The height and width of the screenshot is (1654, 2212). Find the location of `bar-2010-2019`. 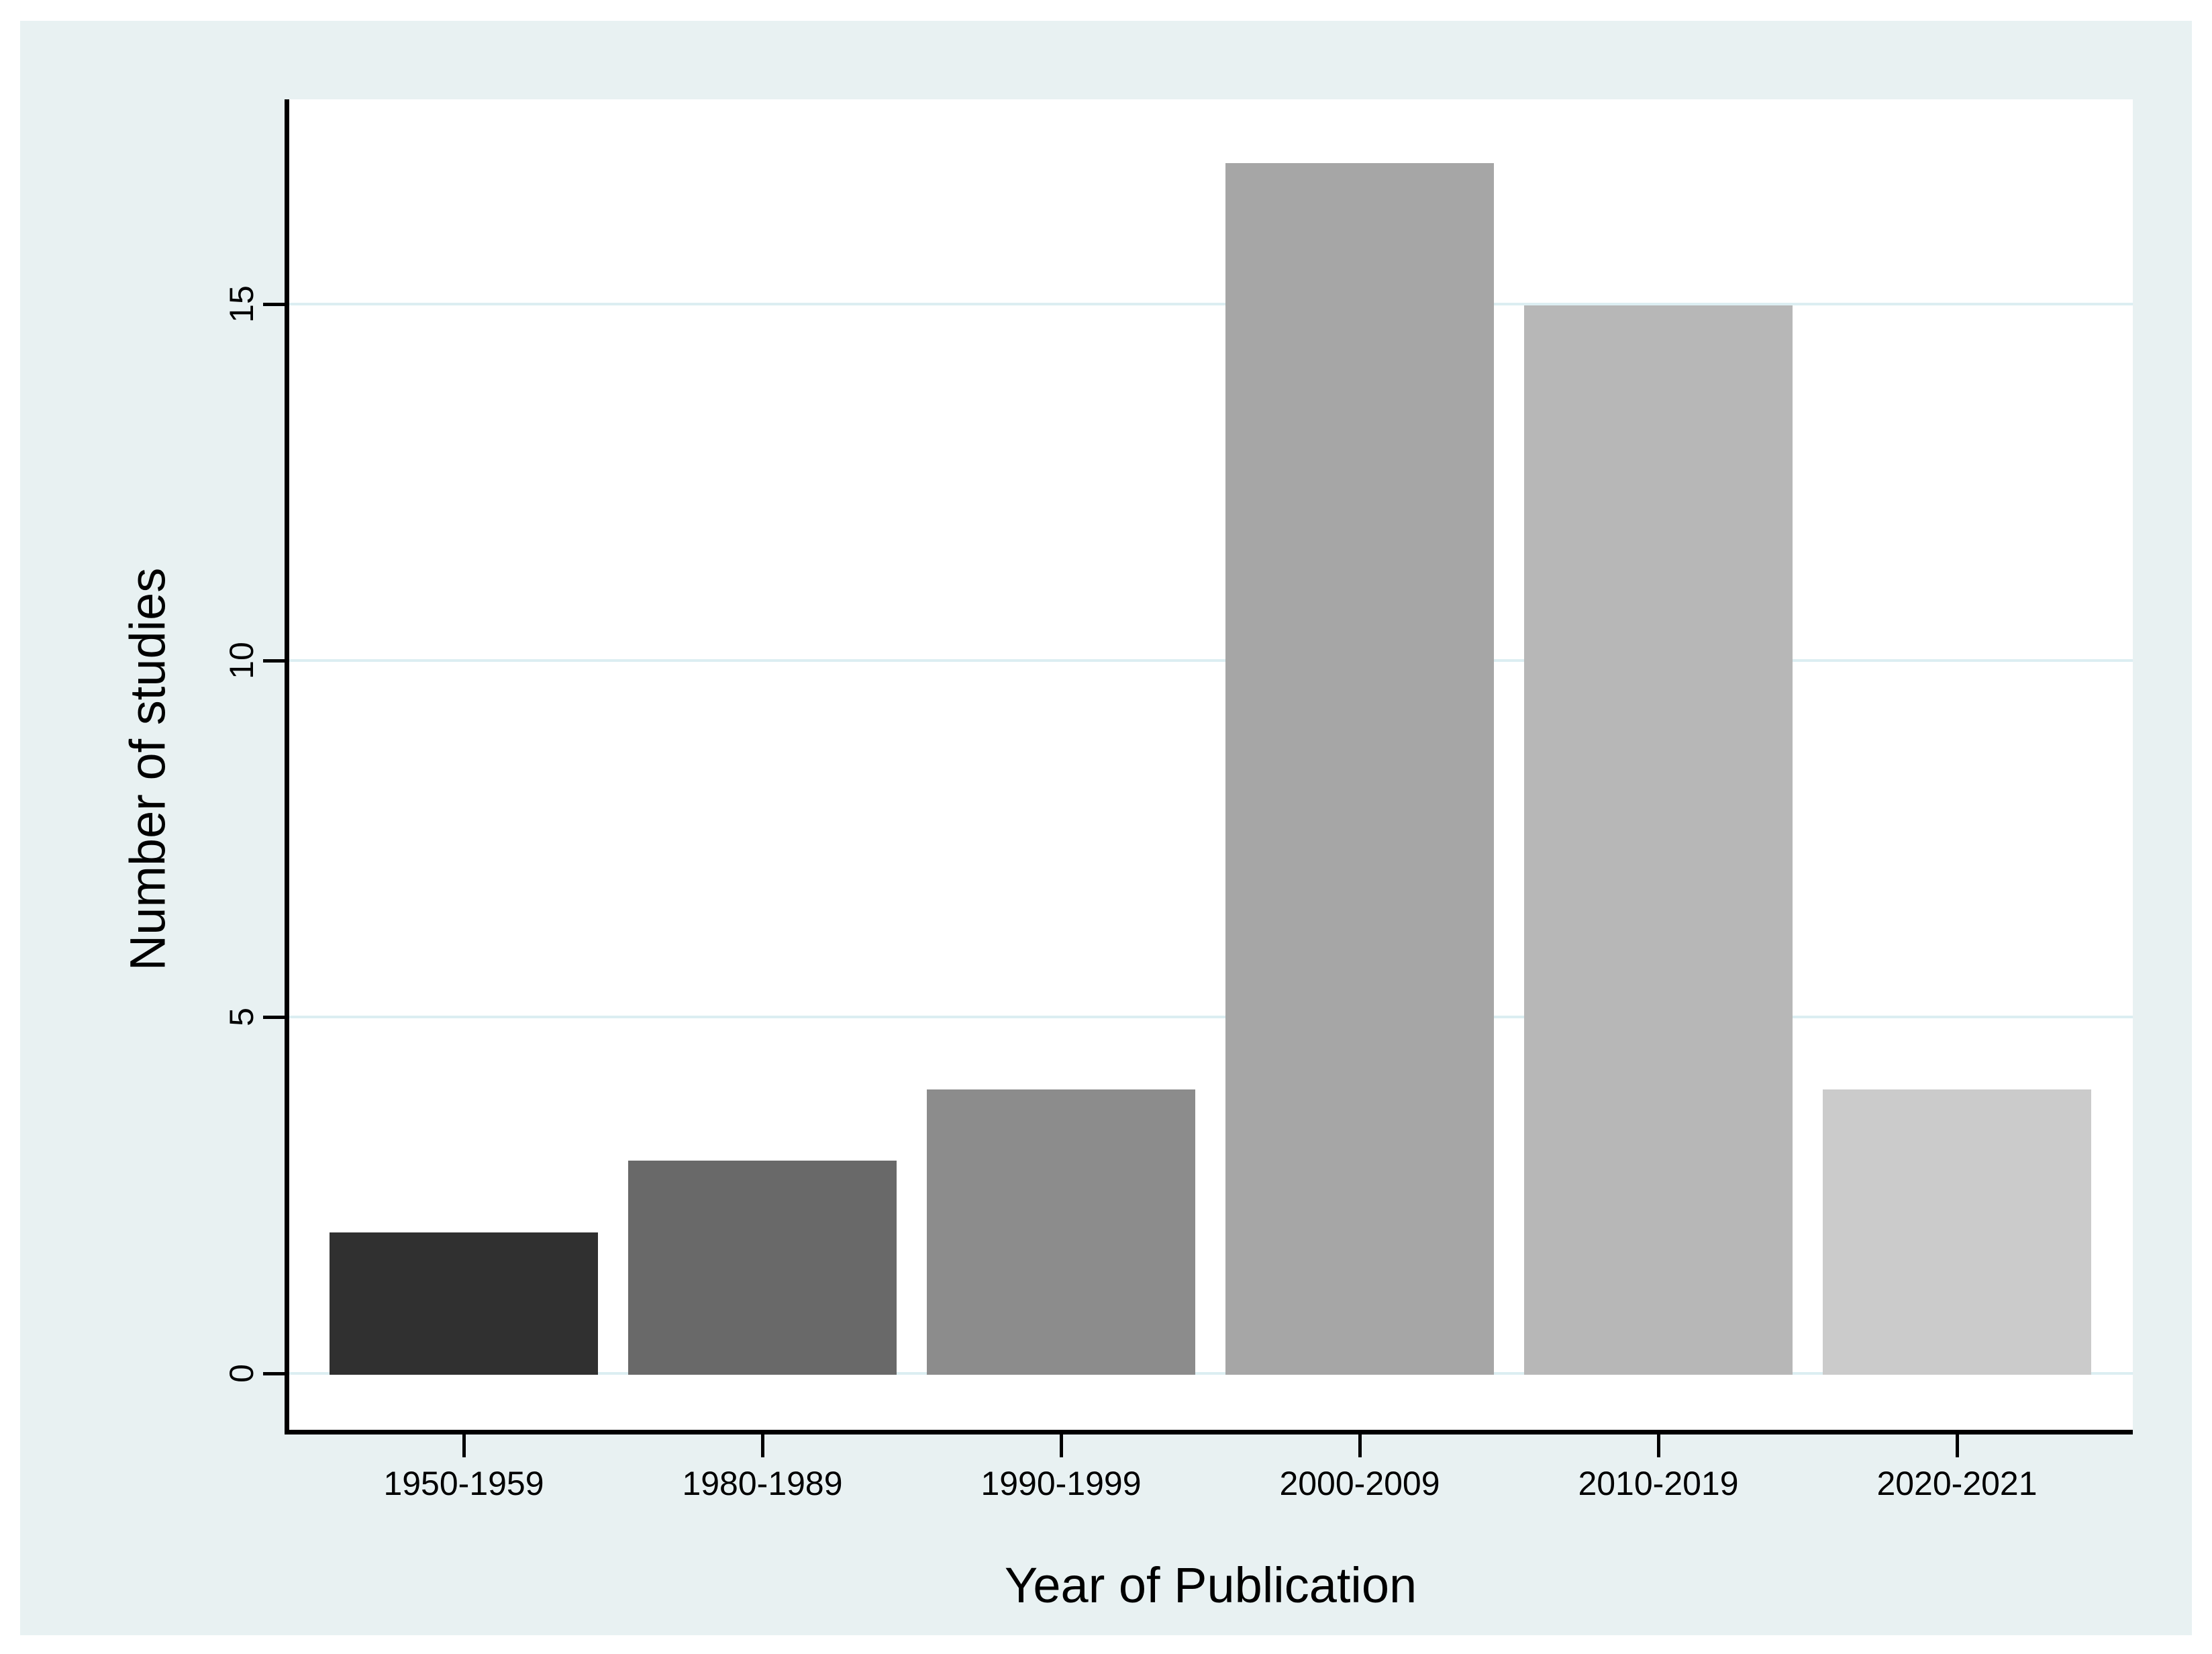

bar-2010-2019 is located at coordinates (1658, 840).